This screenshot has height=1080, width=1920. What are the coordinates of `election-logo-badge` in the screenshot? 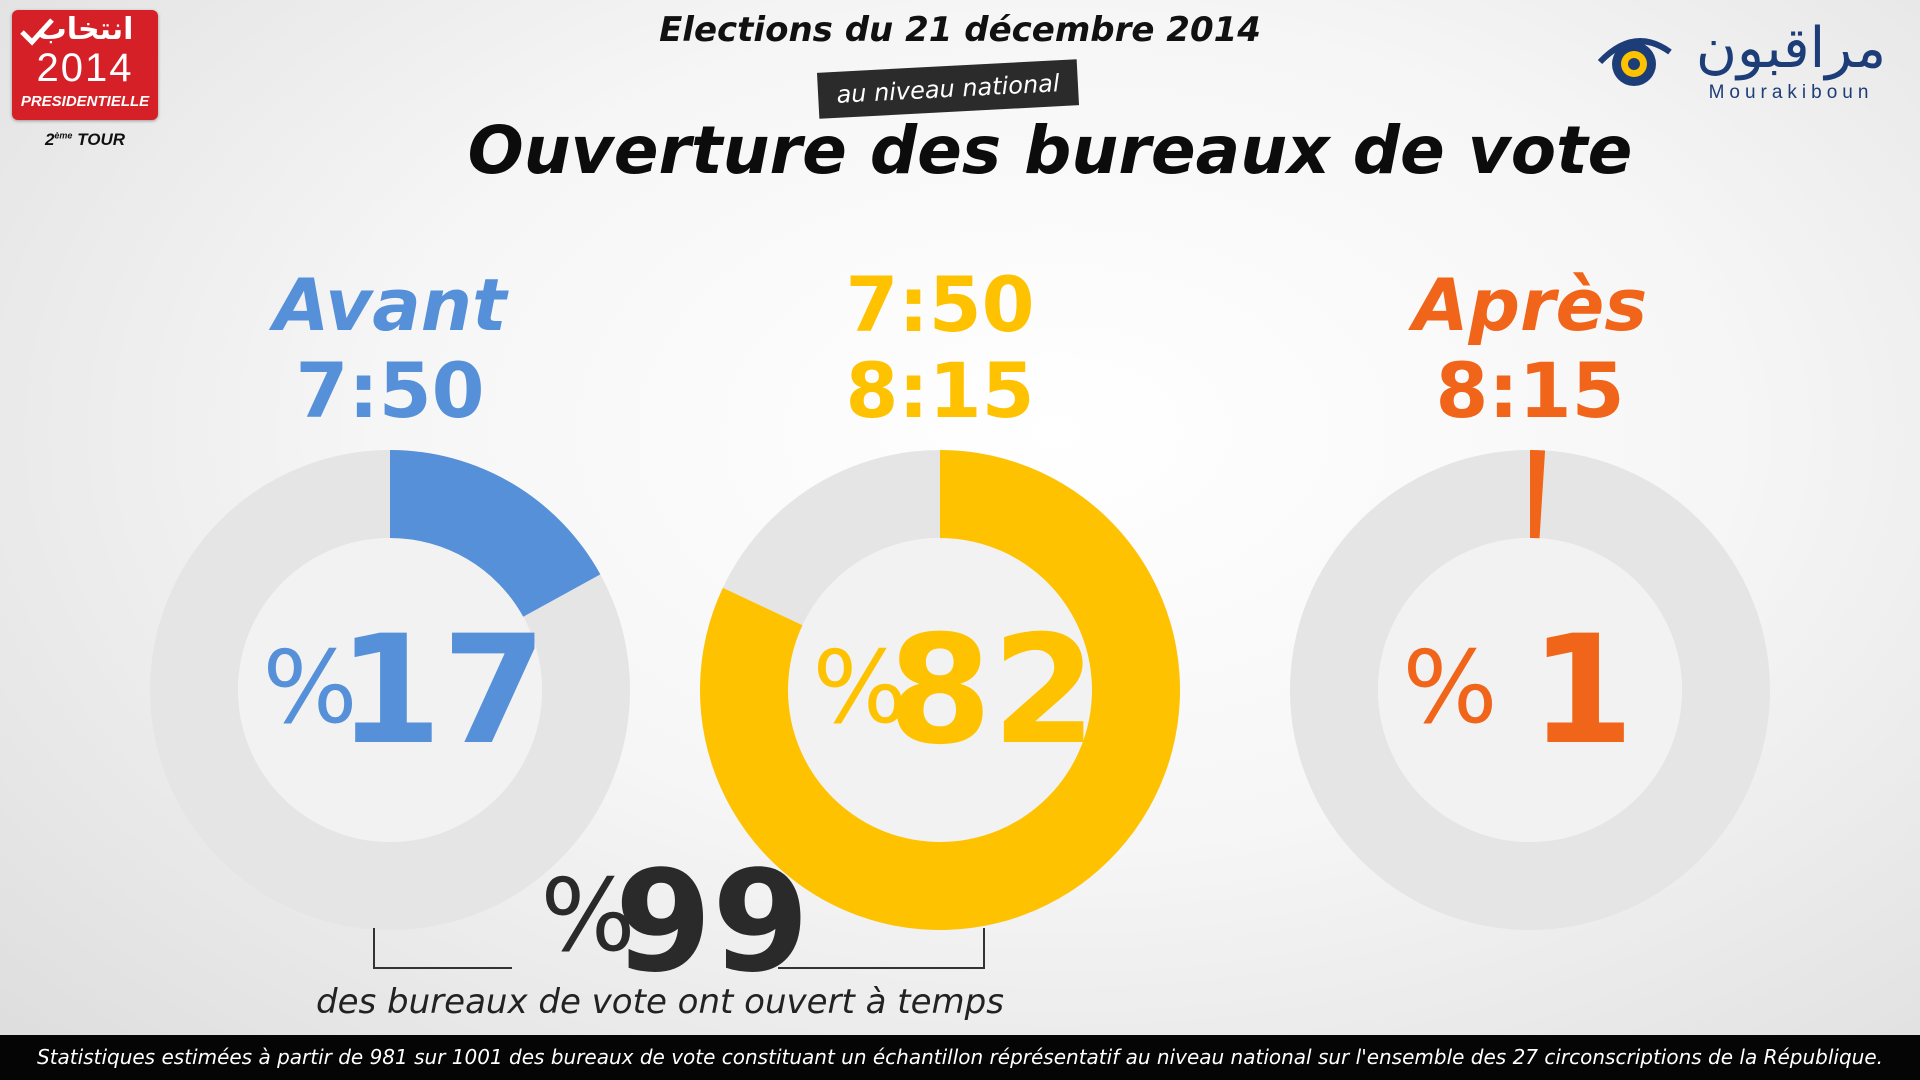 It's located at (85, 65).